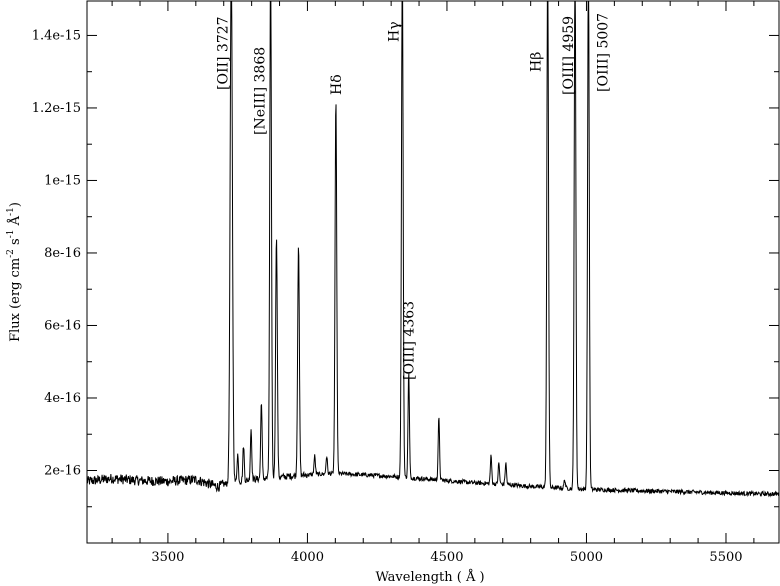  Describe the element at coordinates (15, 204) in the screenshot. I see `y-axis-label-suffix: )` at that location.